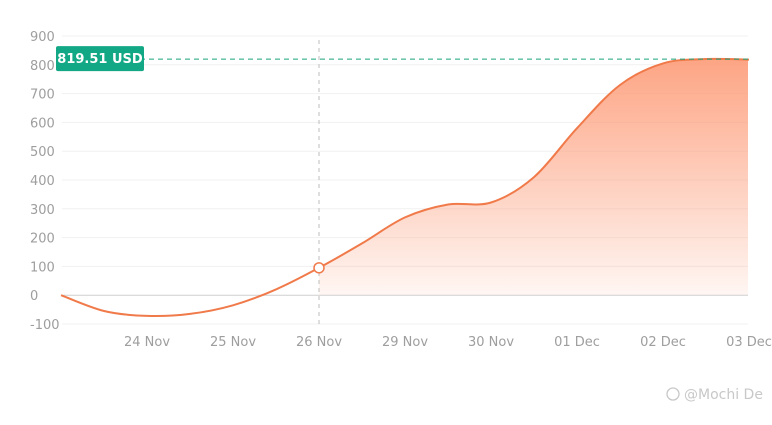 The height and width of the screenshot is (425, 772). What do you see at coordinates (673, 394) in the screenshot?
I see `watermark-logo-icon` at bounding box center [673, 394].